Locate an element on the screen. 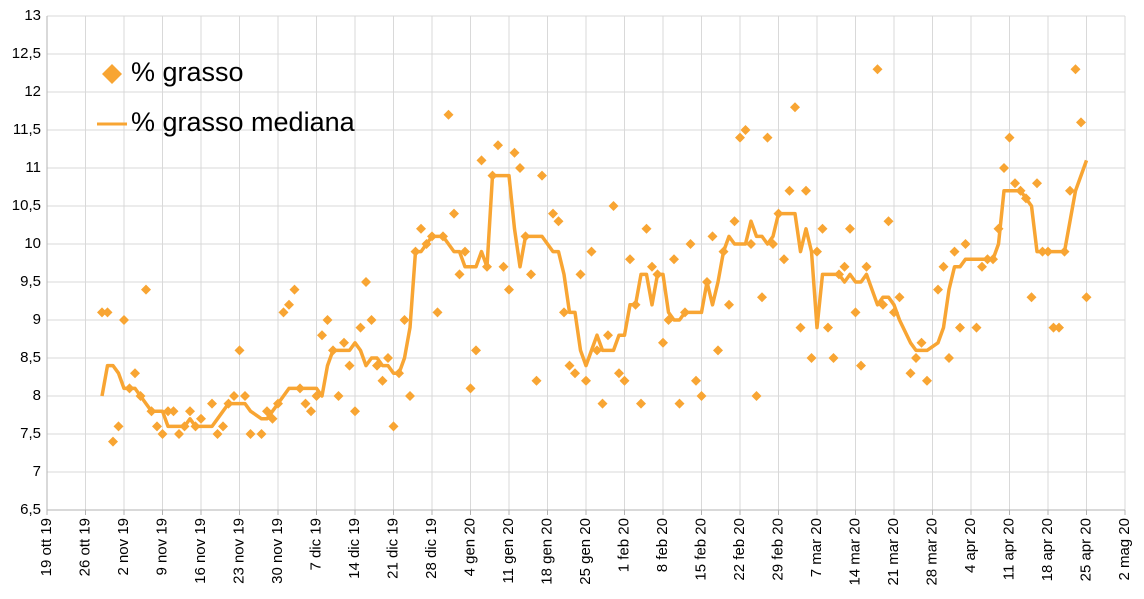 Image resolution: width=1144 pixels, height=599 pixels. x-tick-label: 29 feb 20 is located at coordinates (777, 549).